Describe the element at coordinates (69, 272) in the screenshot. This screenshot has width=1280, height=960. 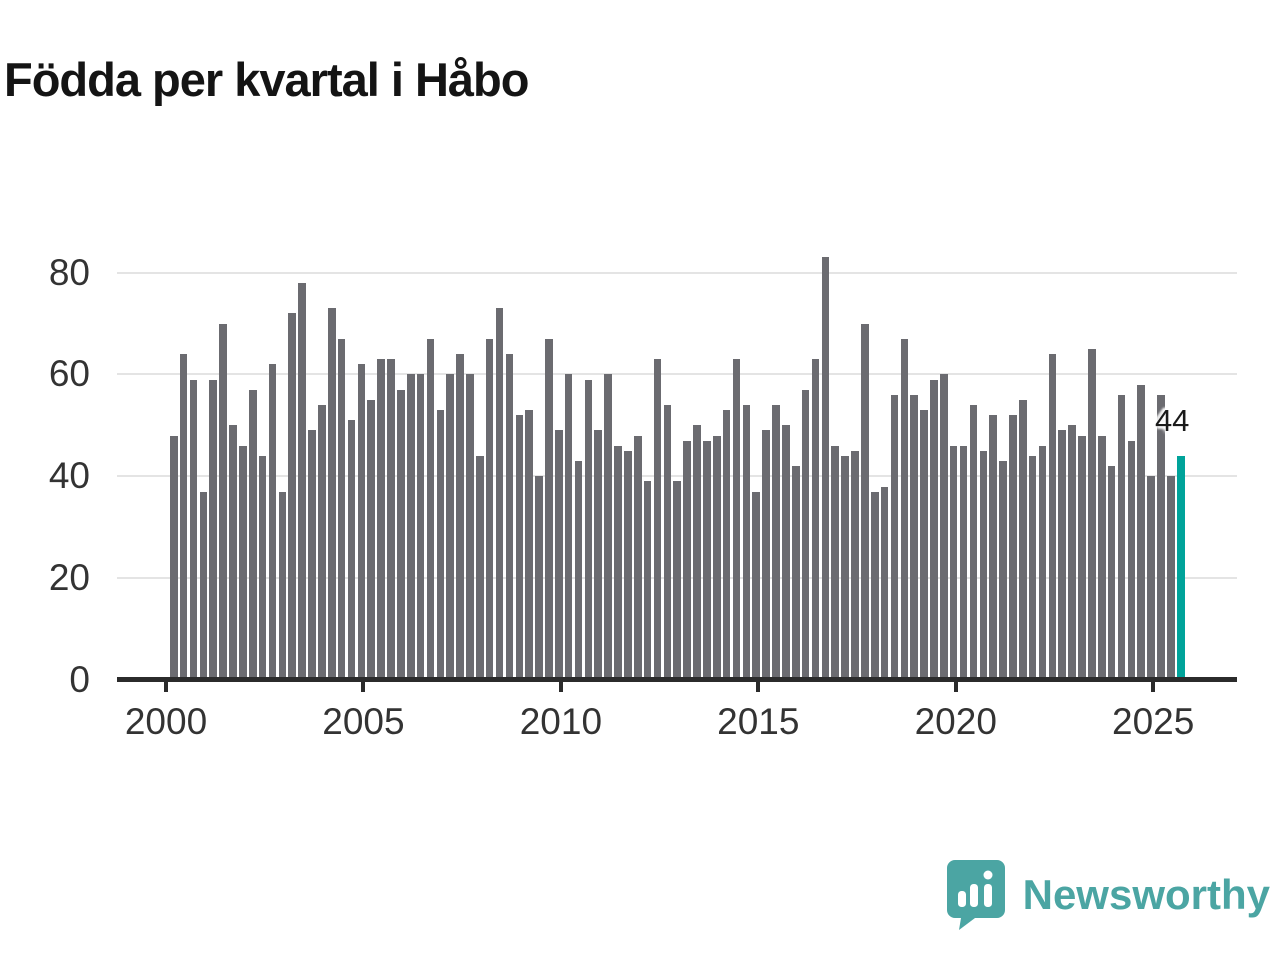
I see `y-axis-label-80: 80` at that location.